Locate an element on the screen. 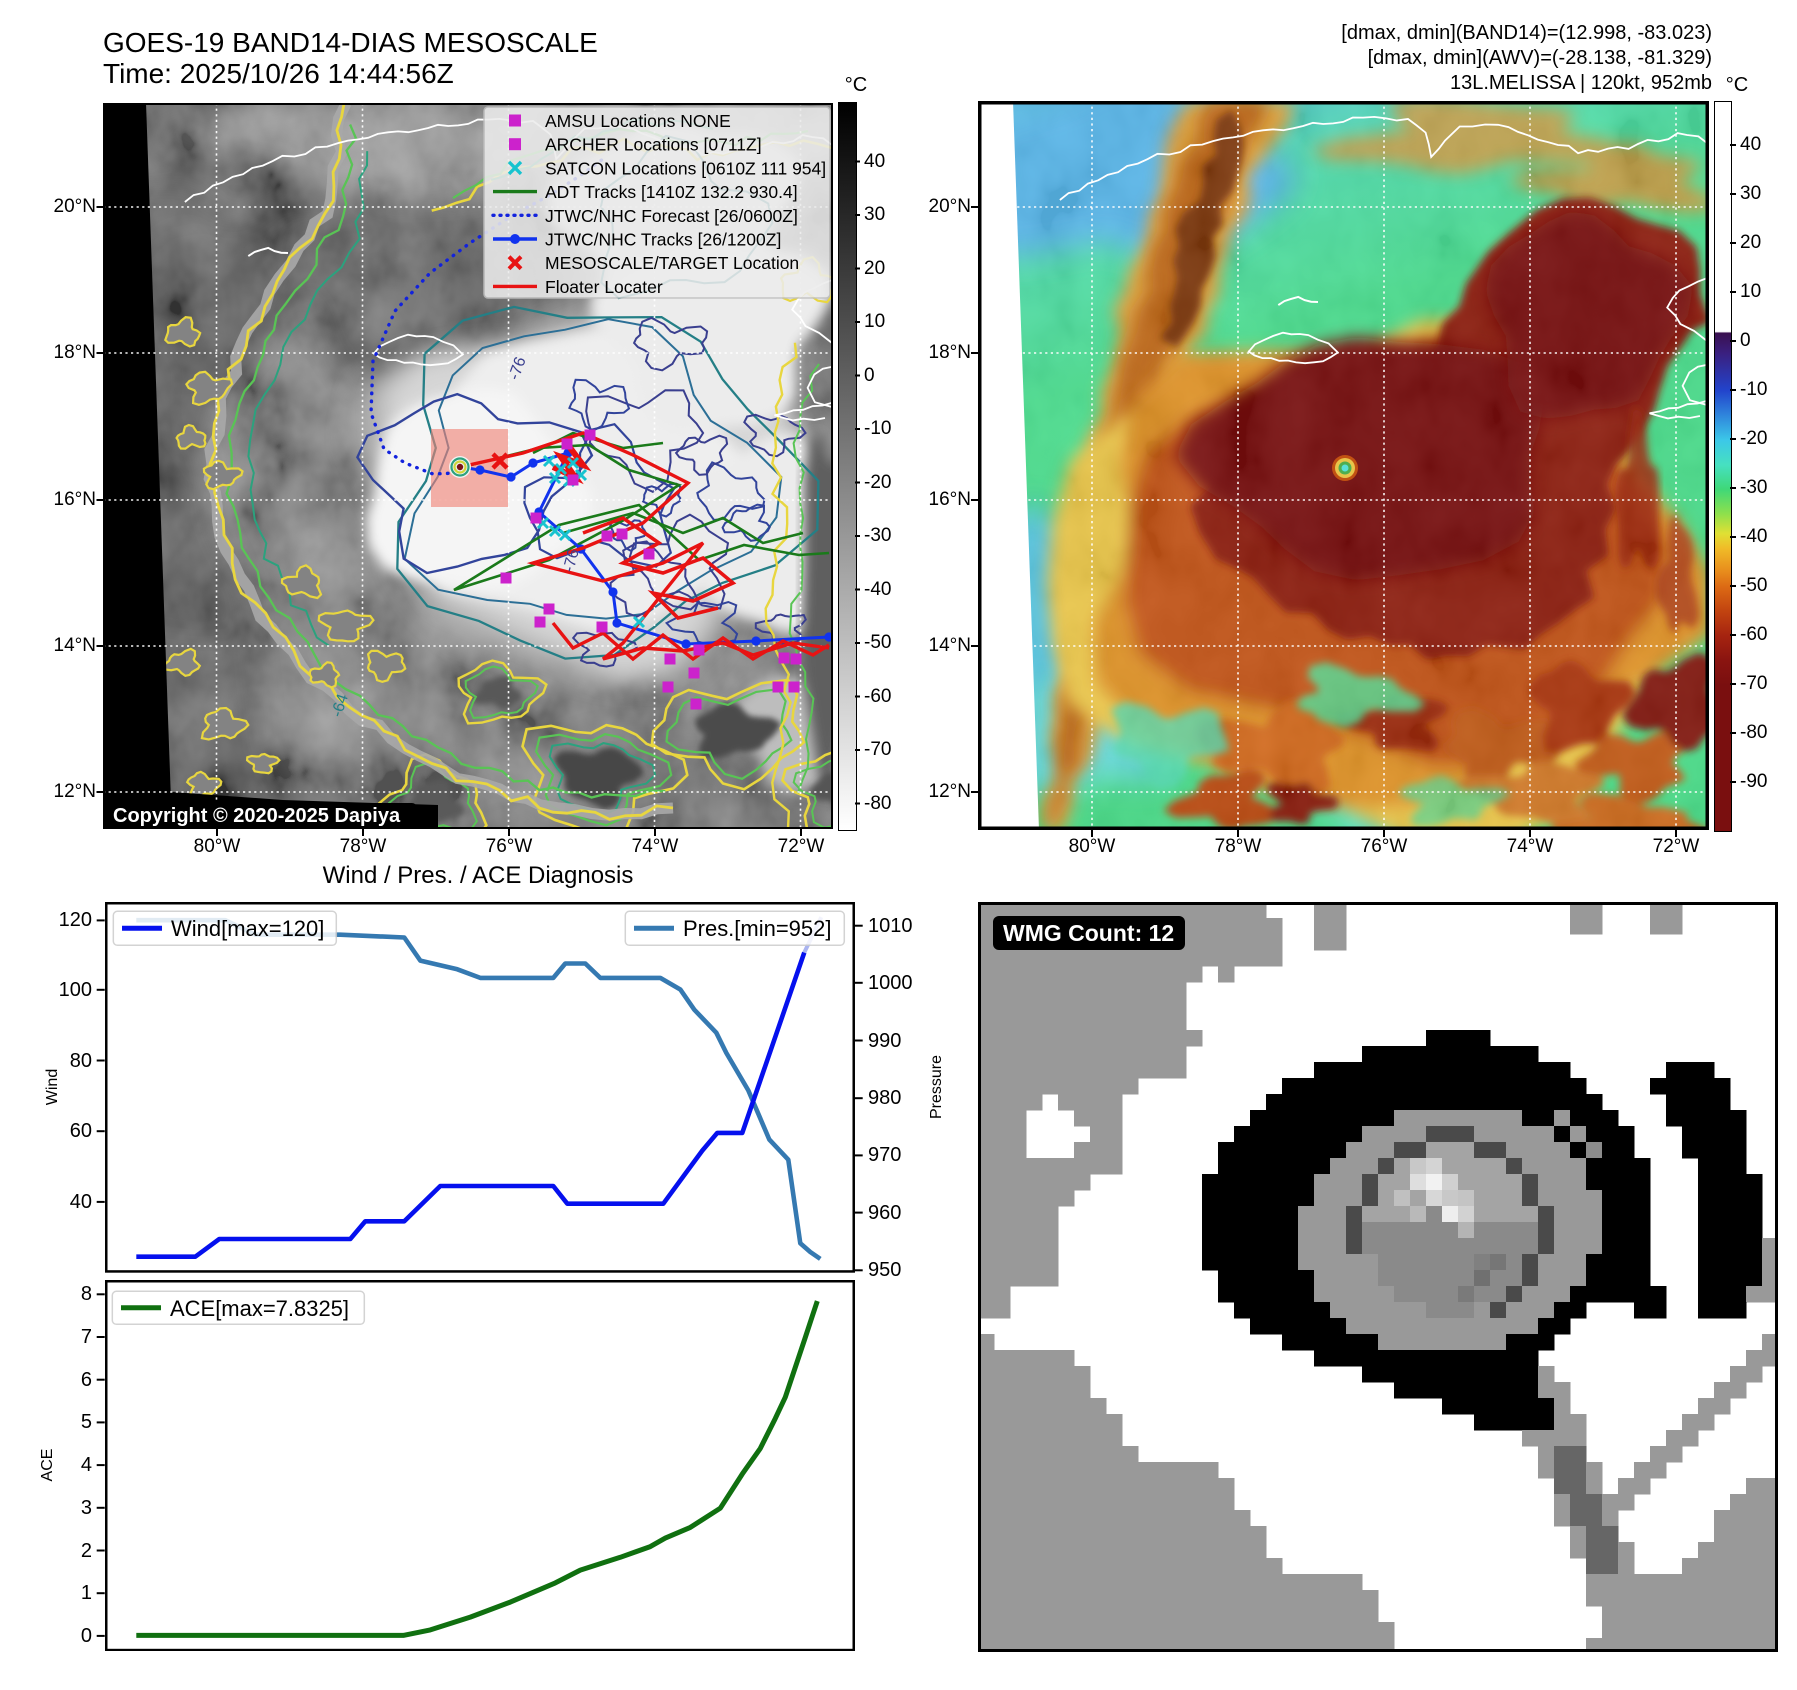 The width and height of the screenshot is (1797, 1690). svg-text: WMG Count: 12 is located at coordinates (1088, 933).